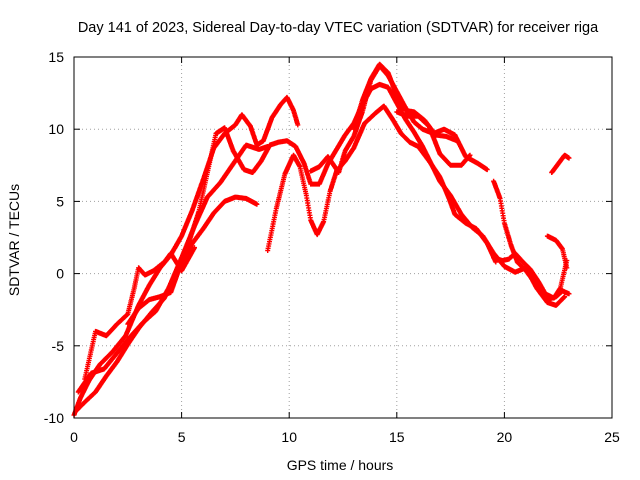 The image size is (640, 480). I want to click on y-tick-labels: -10 -5 0 5 10 15, so click(54, 237).